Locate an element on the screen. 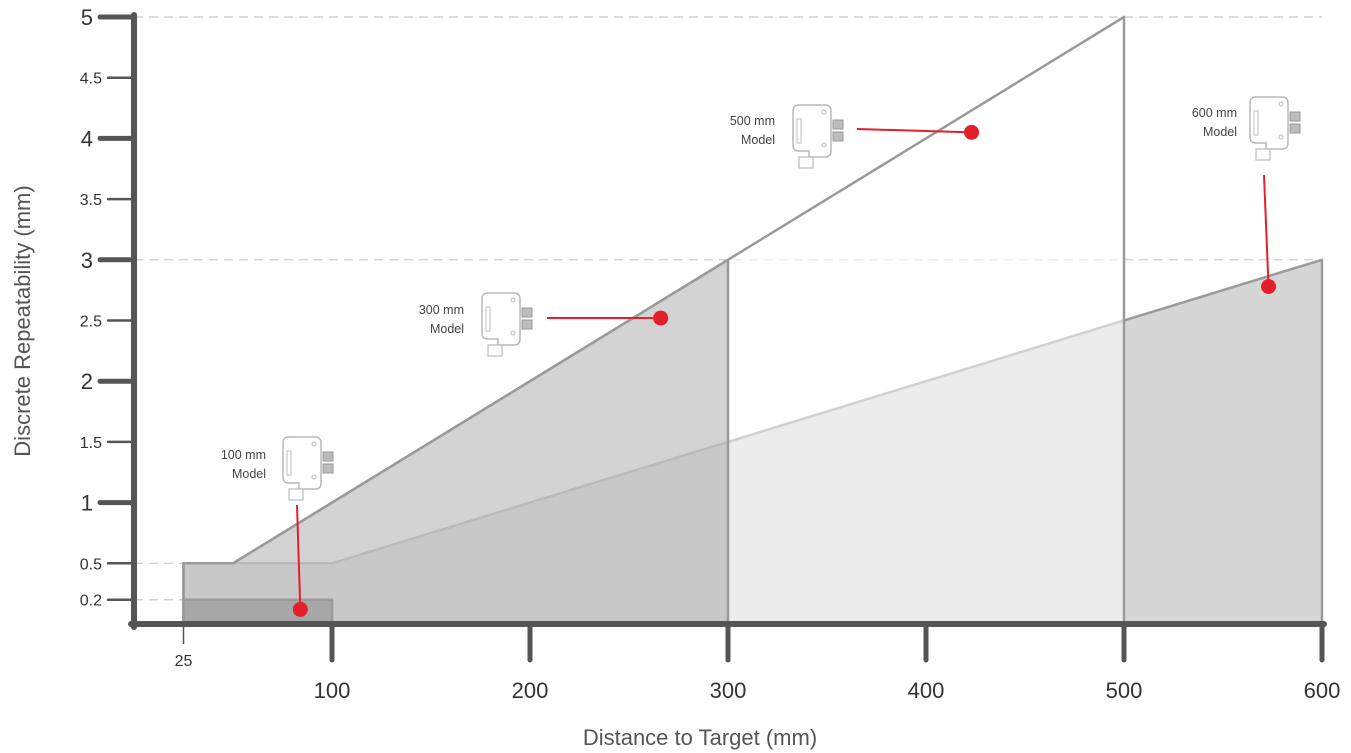 The width and height of the screenshot is (1351, 753). y-tick-label: 1 is located at coordinates (87, 503).